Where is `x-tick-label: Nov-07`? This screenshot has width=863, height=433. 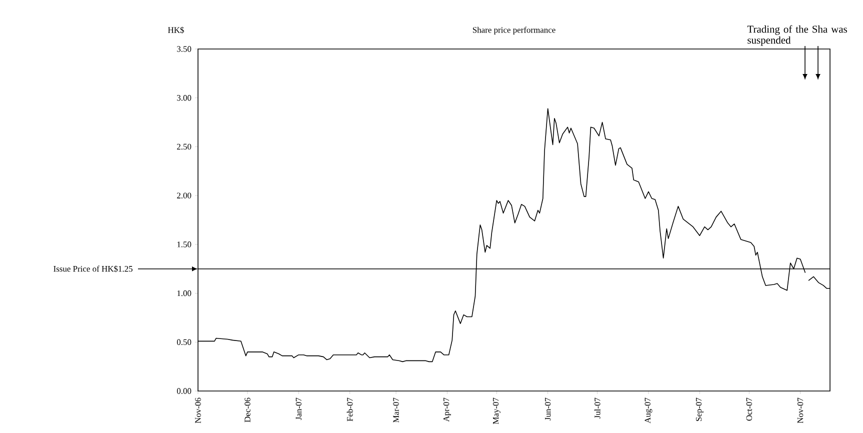
x-tick-label: Nov-07 is located at coordinates (800, 411).